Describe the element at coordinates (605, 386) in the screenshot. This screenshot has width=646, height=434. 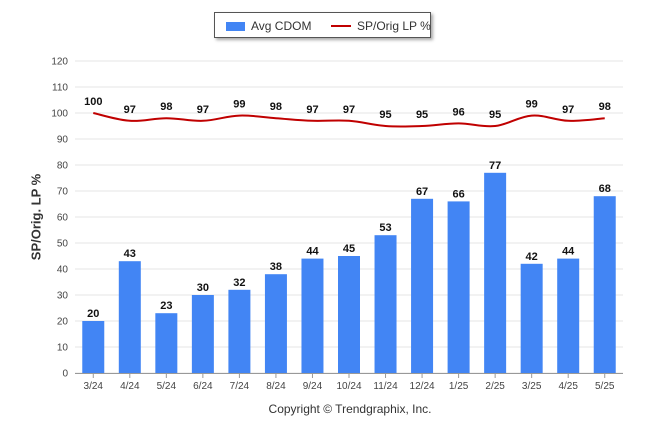
I see `x-tick-label: 5/25` at that location.